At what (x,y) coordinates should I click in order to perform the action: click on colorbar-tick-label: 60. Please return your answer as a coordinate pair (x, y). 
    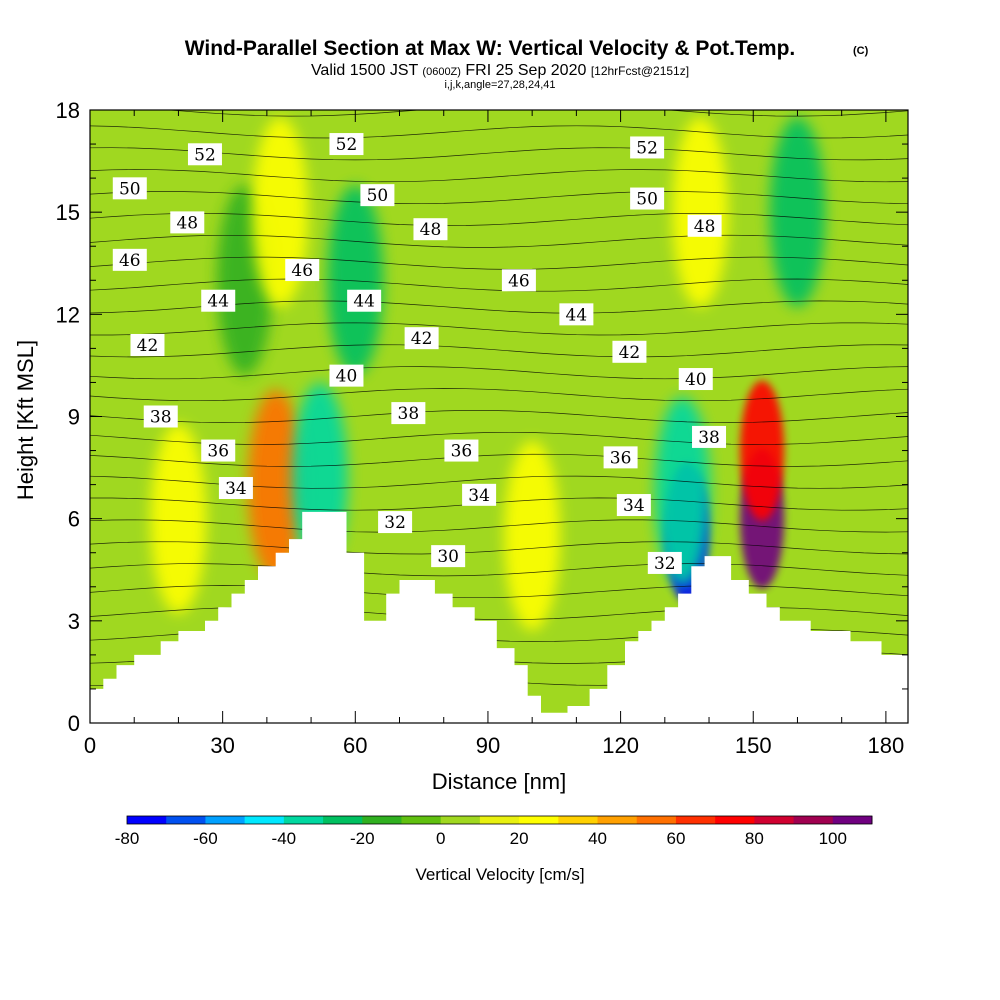
    Looking at the image, I should click on (675, 838).